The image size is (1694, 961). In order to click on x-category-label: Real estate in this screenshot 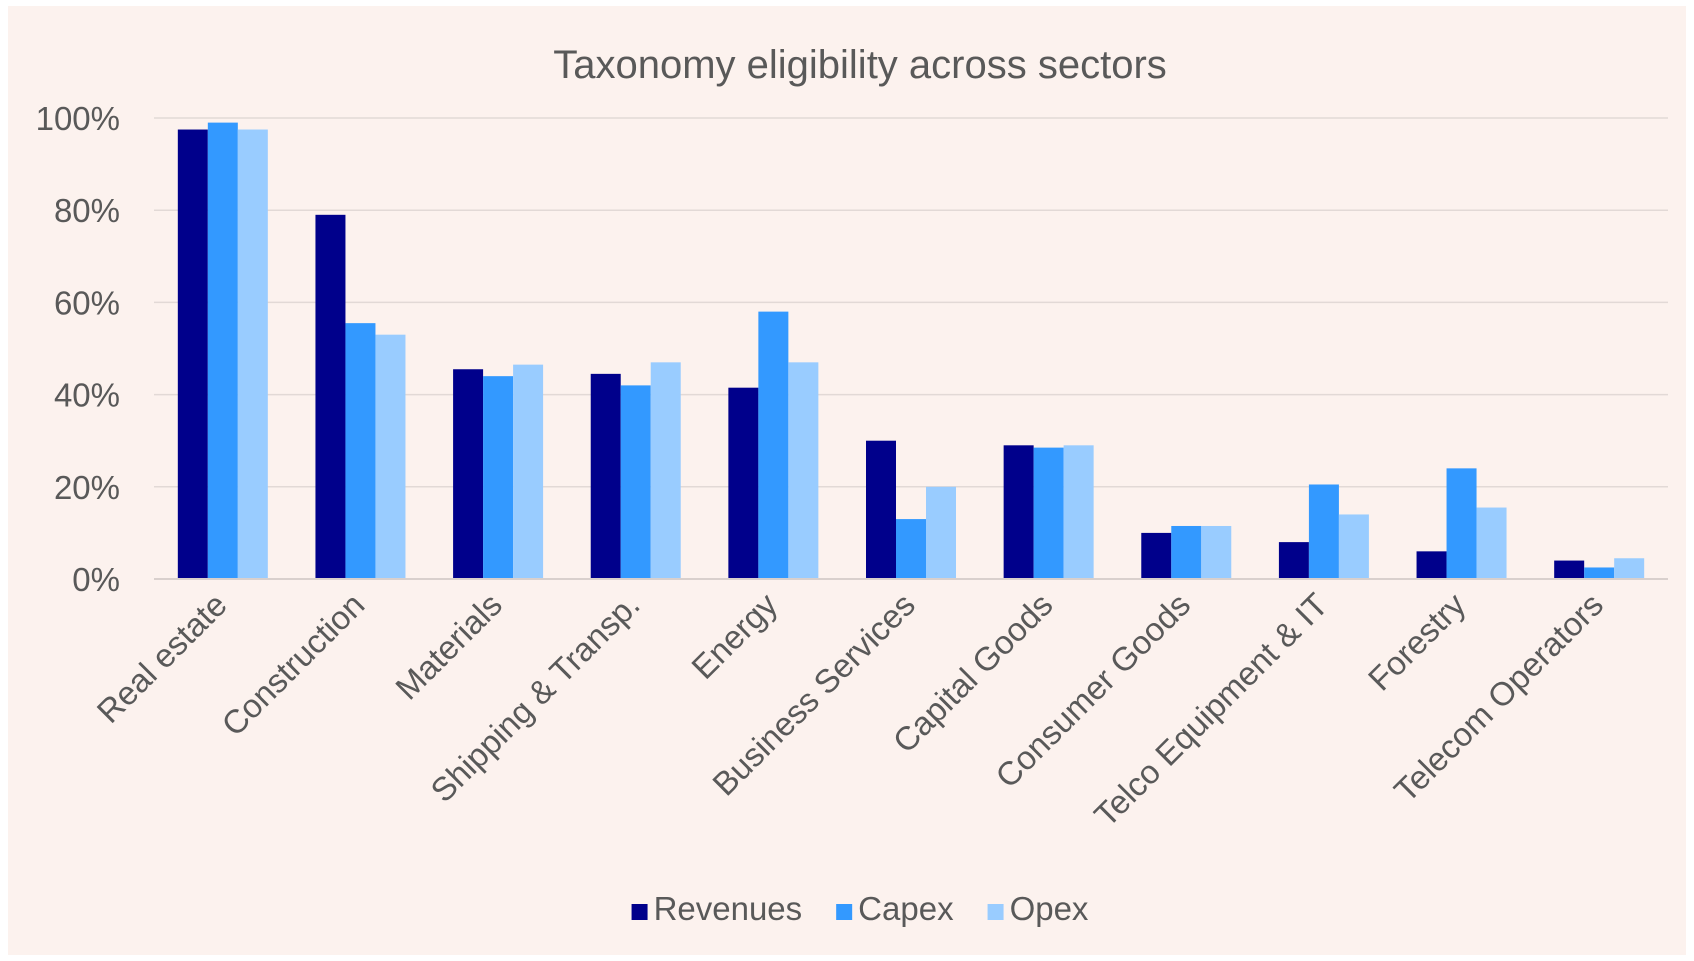, I will do `click(162, 658)`.